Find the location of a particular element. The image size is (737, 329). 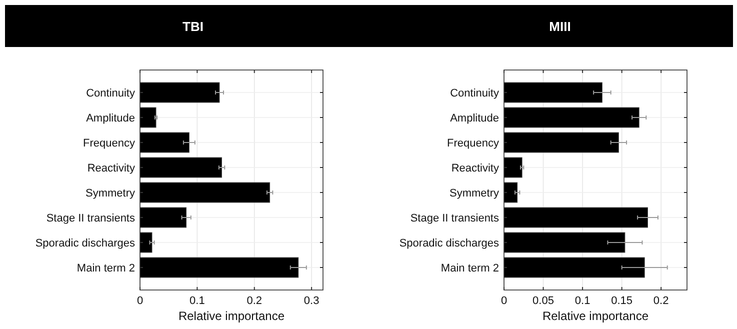

chart-title: TBI is located at coordinates (193, 26).